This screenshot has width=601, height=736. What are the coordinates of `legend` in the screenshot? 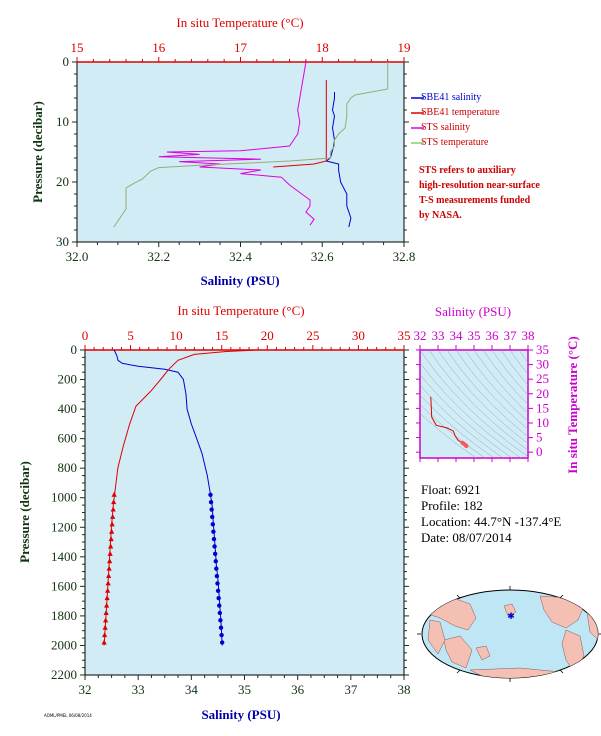 It's located at (417, 120).